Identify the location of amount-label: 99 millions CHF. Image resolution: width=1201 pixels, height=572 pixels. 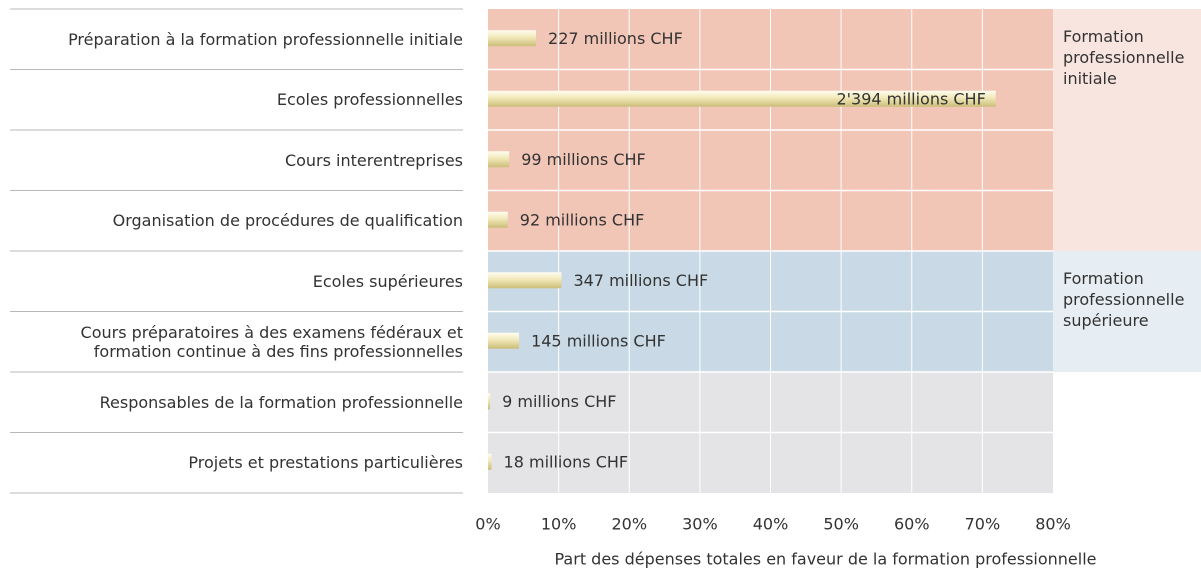
(583, 159).